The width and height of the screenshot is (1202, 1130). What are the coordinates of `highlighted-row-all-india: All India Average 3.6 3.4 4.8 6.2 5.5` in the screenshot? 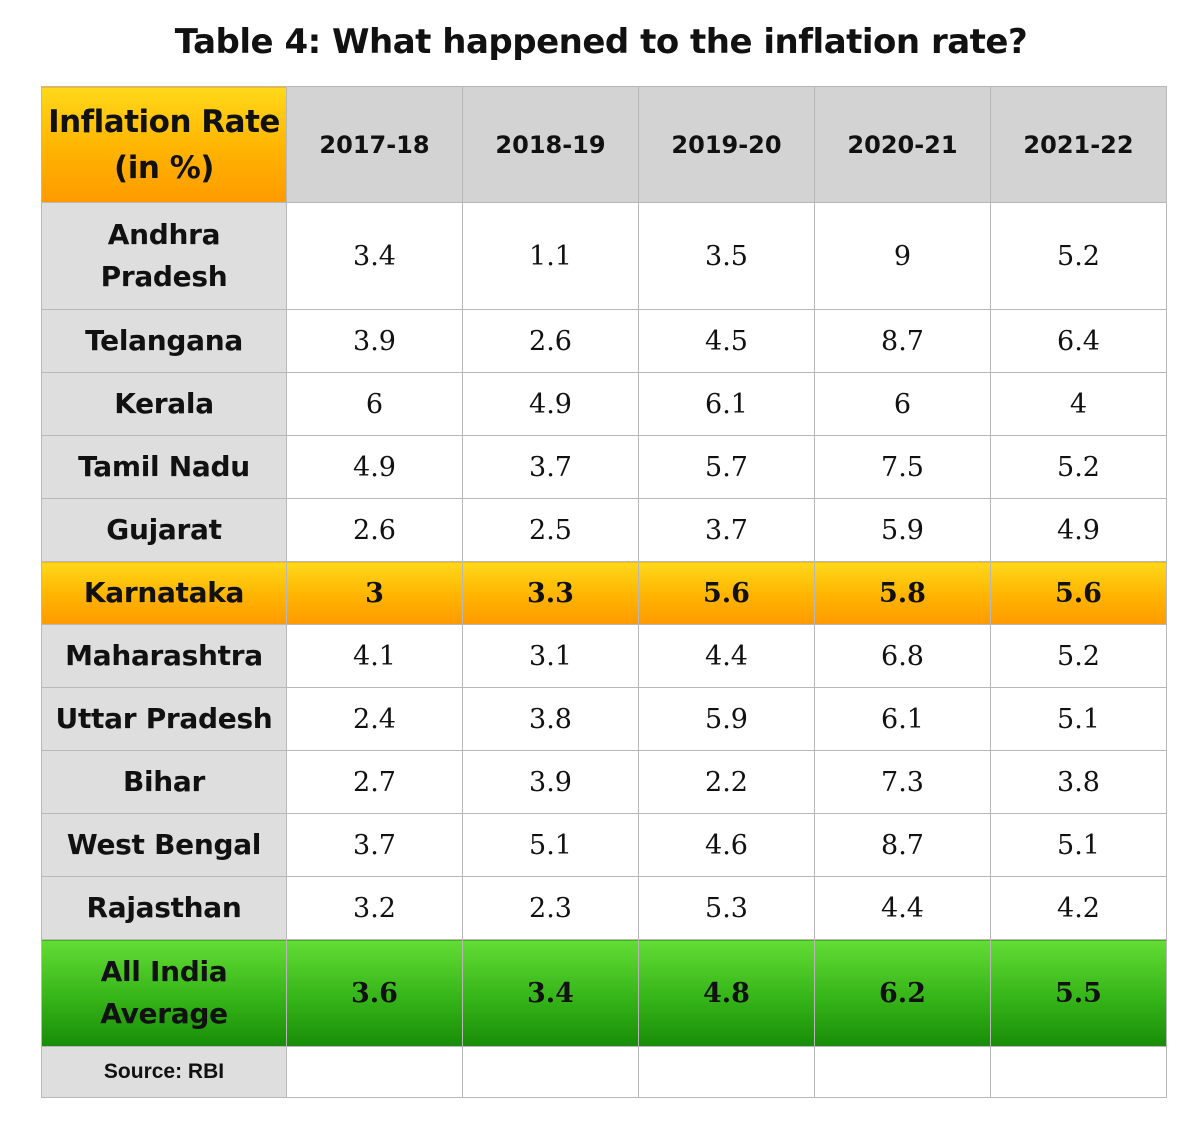 It's located at (604, 993).